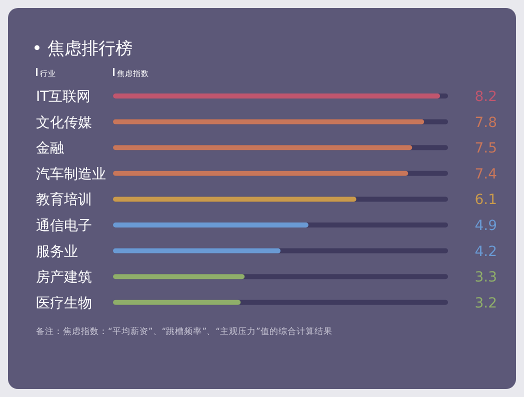  Describe the element at coordinates (50, 148) in the screenshot. I see `y-tick-label: 金融` at that location.